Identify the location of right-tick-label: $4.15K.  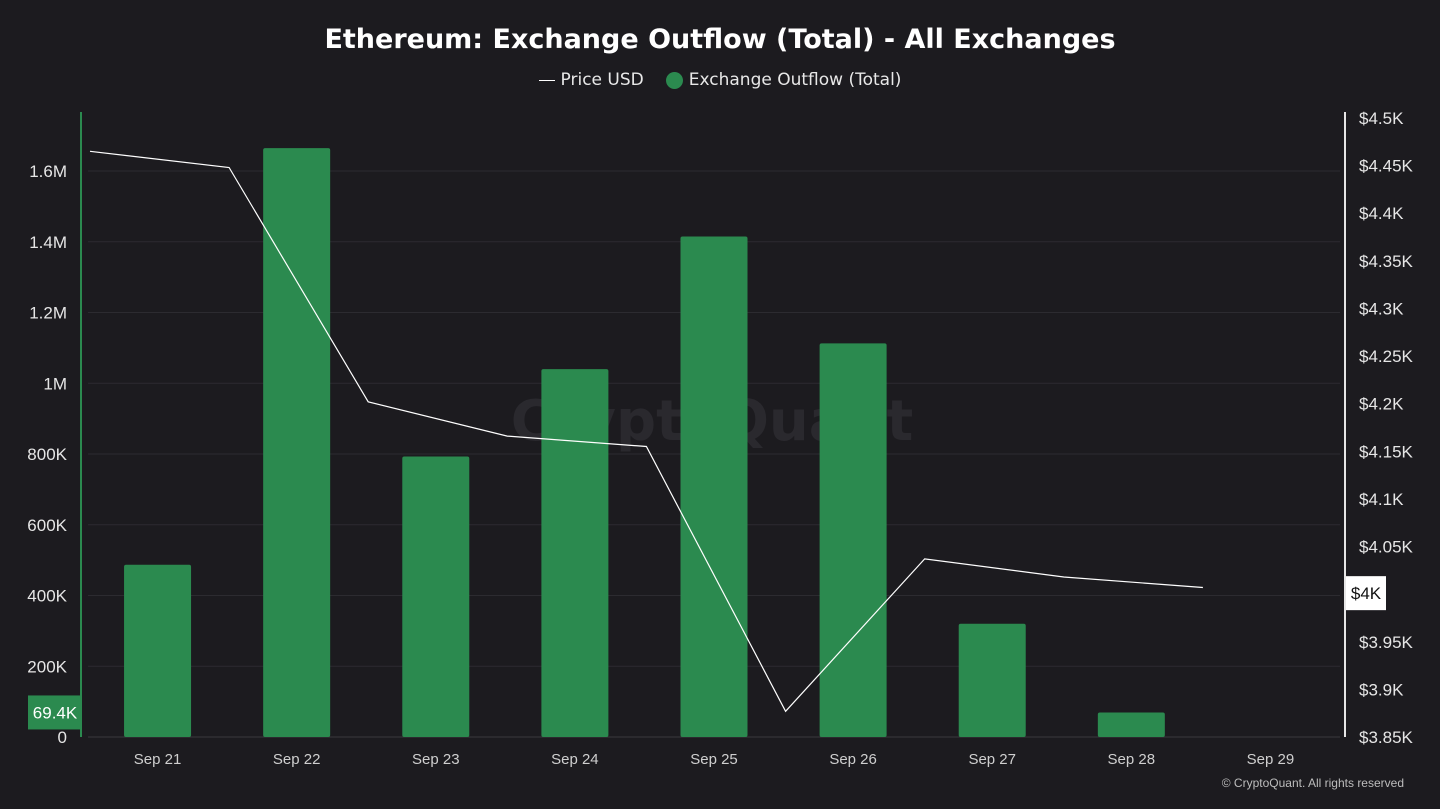
(1386, 451).